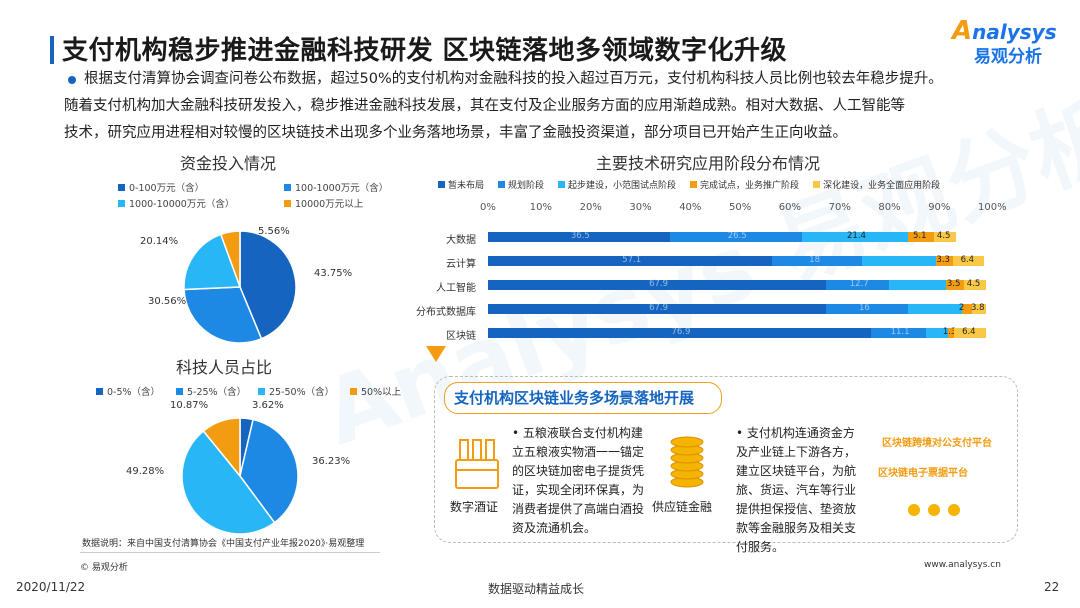 The height and width of the screenshot is (608, 1080). I want to click on bar-data-label: 1.3, so click(949, 332).